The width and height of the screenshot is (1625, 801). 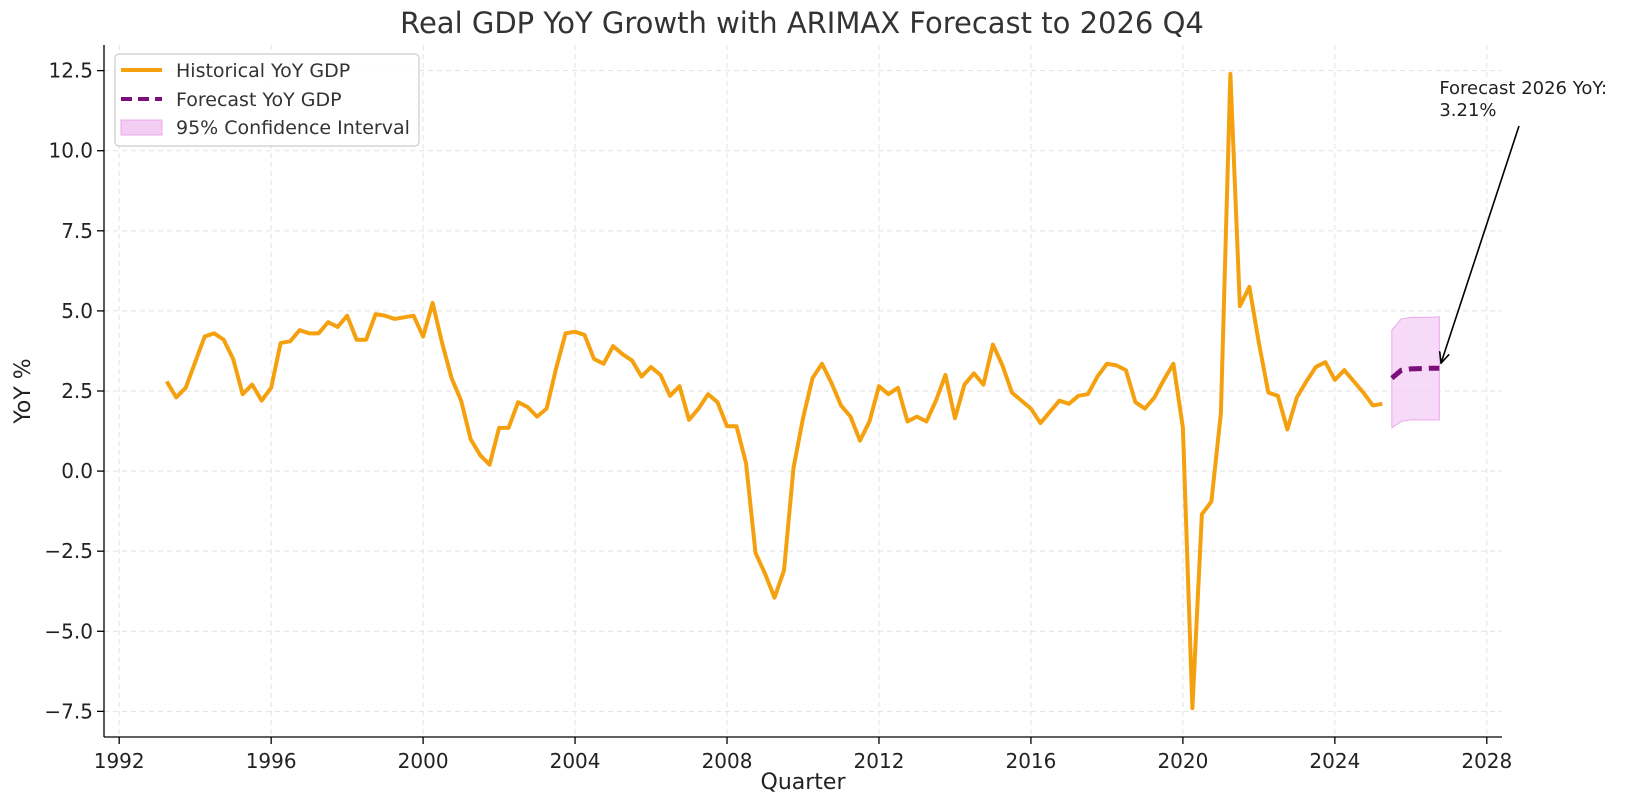 I want to click on y-ticks: −7.5 −5.0 −2.5 0.0 2.5 5.0 7.5 10.0 12.5, so click(x=74, y=391).